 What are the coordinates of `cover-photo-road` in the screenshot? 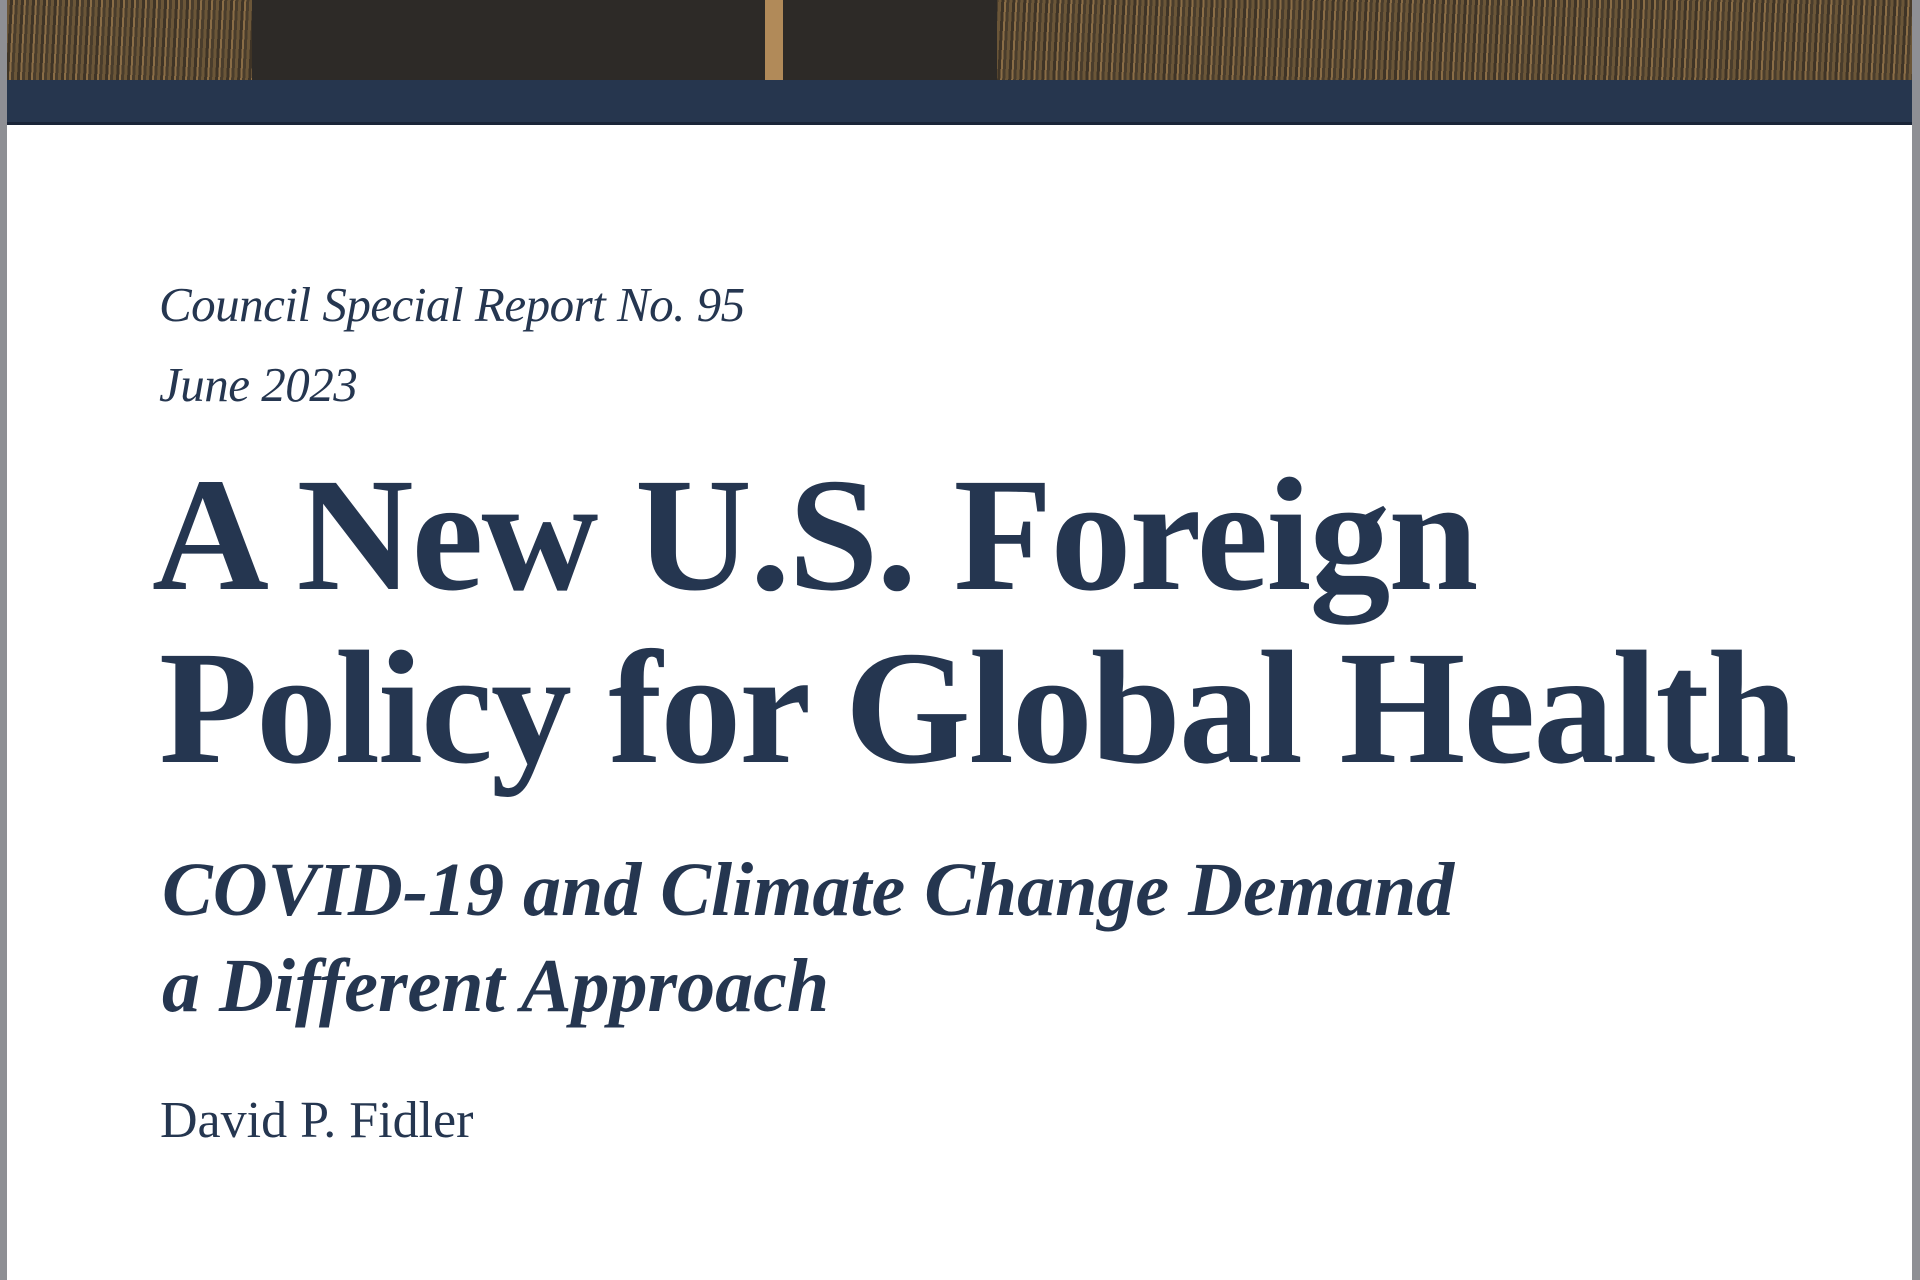 It's located at (959, 40).